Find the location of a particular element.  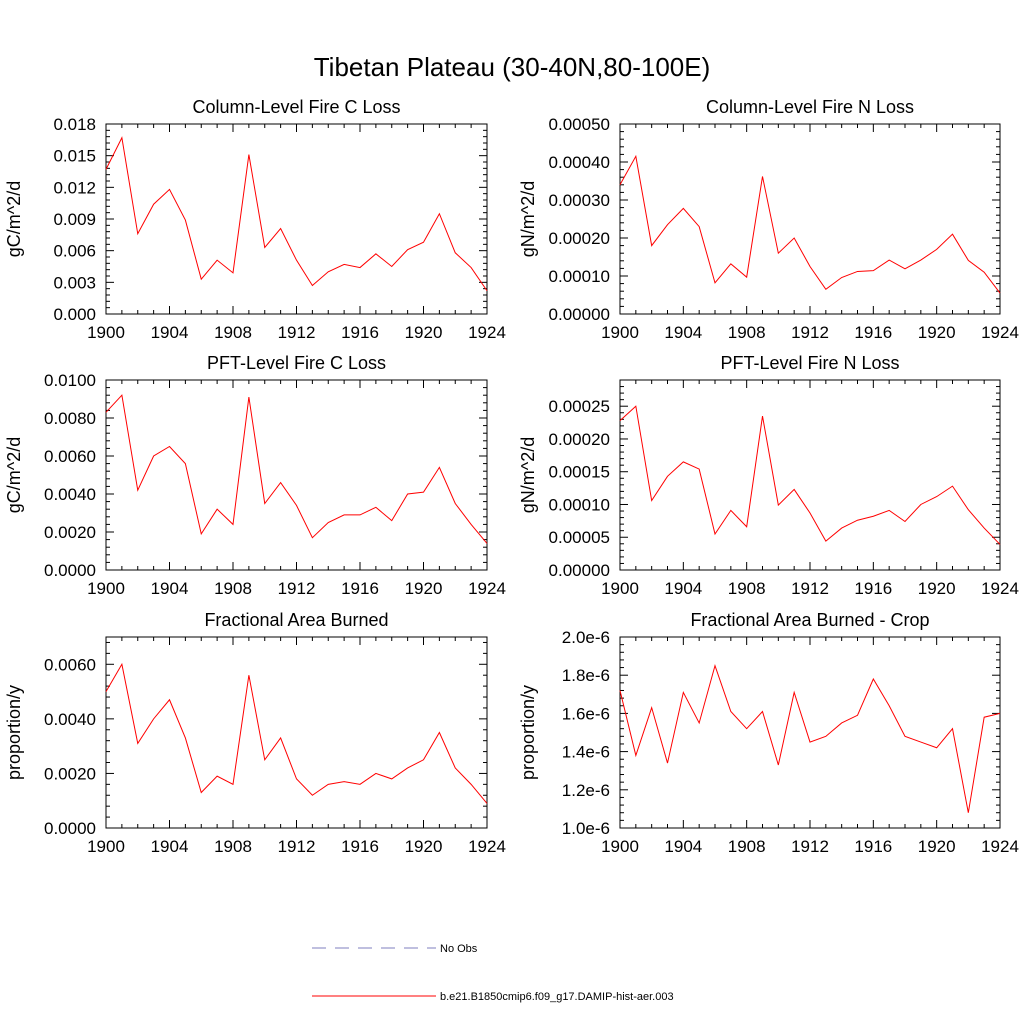

y-tick-label: 0.0020 is located at coordinates (70, 532).